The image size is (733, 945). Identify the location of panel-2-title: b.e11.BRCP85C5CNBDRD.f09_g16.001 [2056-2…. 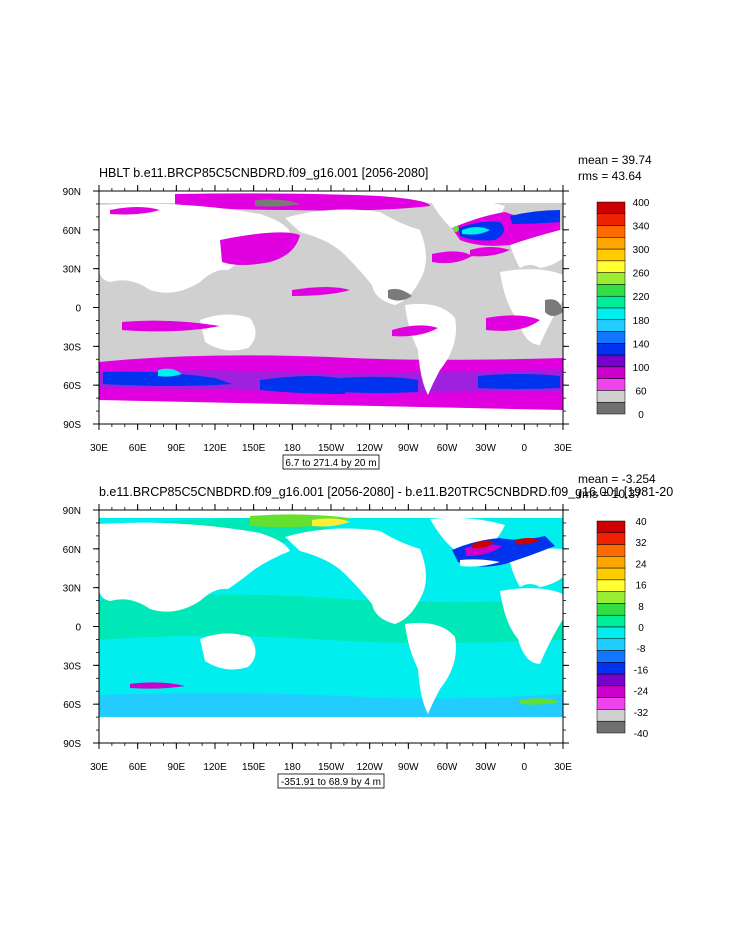
(386, 492).